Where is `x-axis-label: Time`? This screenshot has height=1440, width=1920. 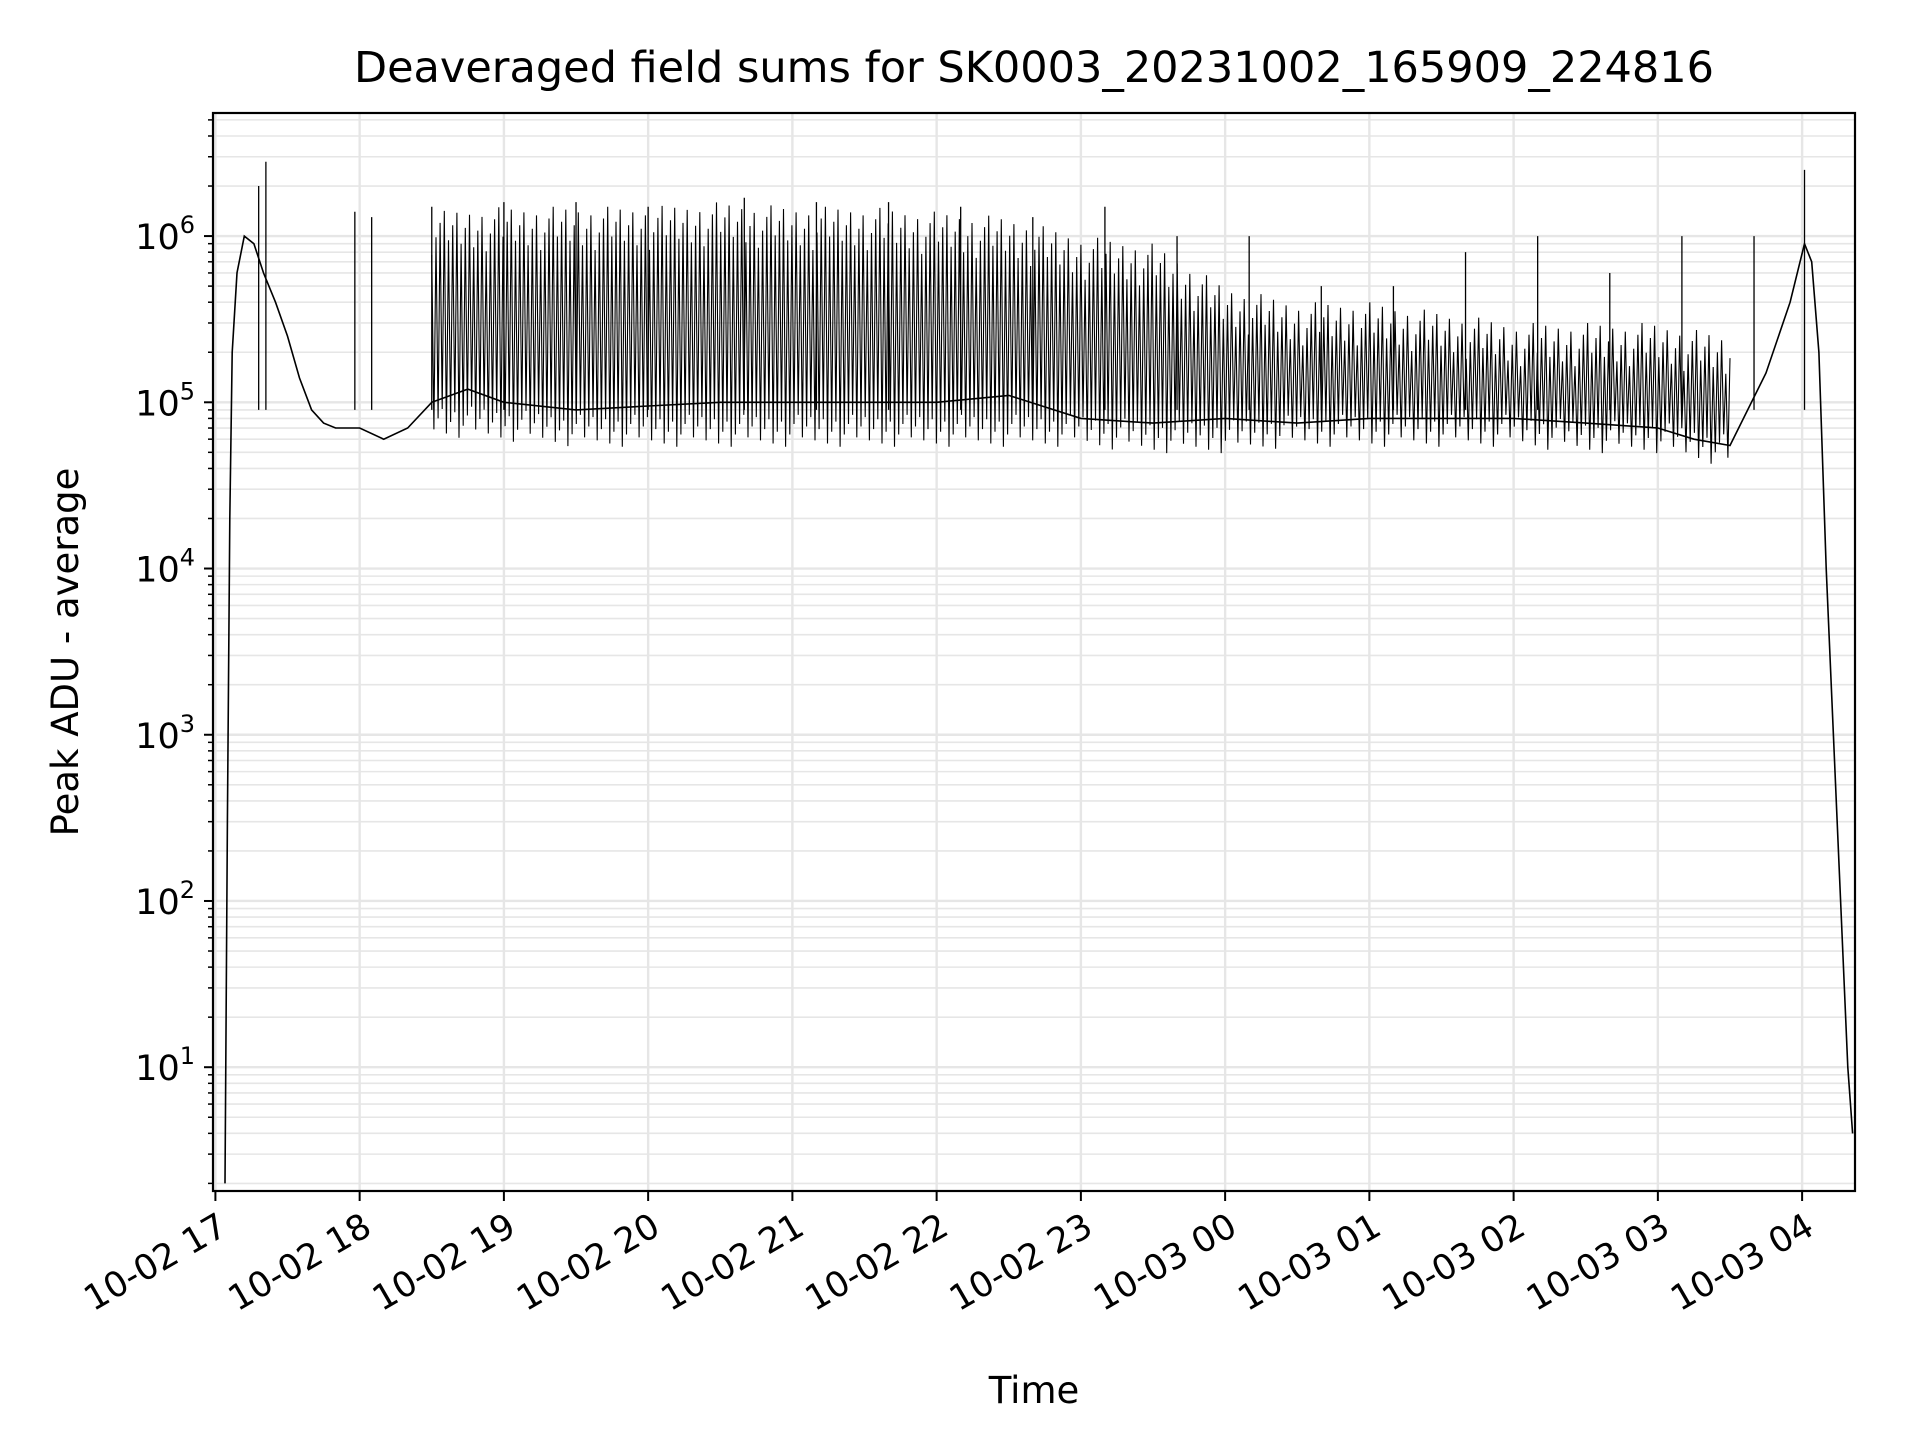 x-axis-label: Time is located at coordinates (1034, 1390).